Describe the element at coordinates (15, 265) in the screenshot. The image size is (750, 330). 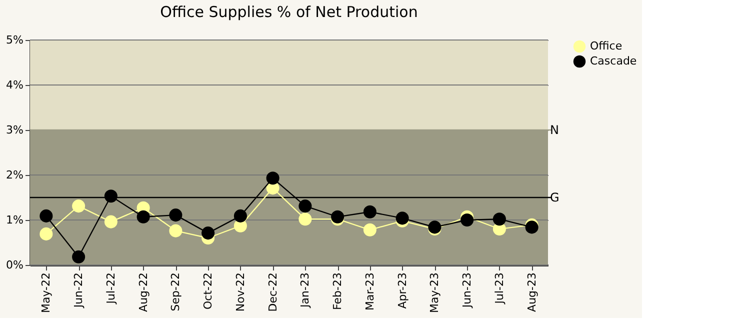
I see `y-tick-label: 0%` at that location.